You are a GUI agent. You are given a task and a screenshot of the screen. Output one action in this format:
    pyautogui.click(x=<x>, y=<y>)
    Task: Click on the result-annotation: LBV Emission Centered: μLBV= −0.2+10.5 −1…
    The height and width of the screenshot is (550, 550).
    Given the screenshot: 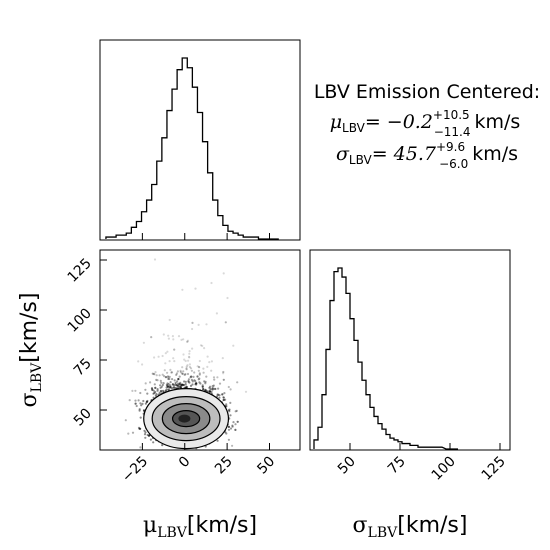 What is the action you would take?
    pyautogui.click(x=427, y=126)
    